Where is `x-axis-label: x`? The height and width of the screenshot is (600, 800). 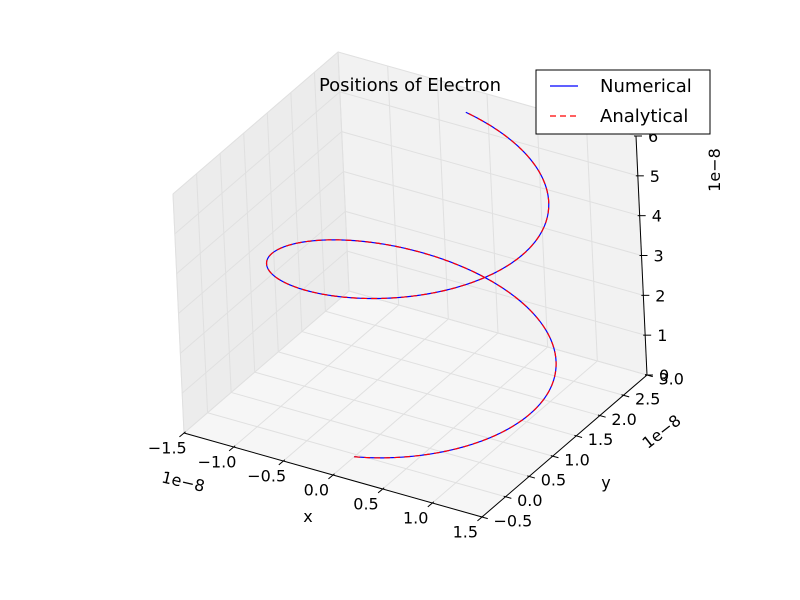
x-axis-label: x is located at coordinates (307, 516).